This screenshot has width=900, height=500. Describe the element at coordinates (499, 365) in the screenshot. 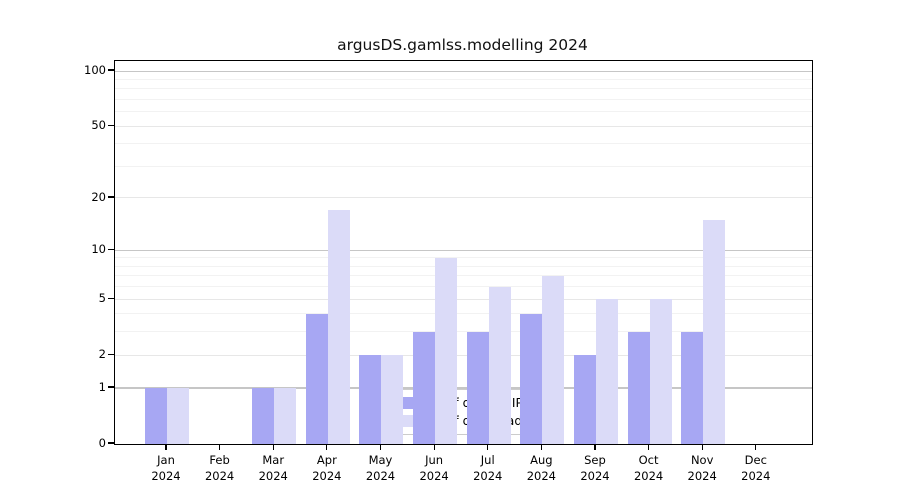

I see `bar-downloads-jul` at that location.